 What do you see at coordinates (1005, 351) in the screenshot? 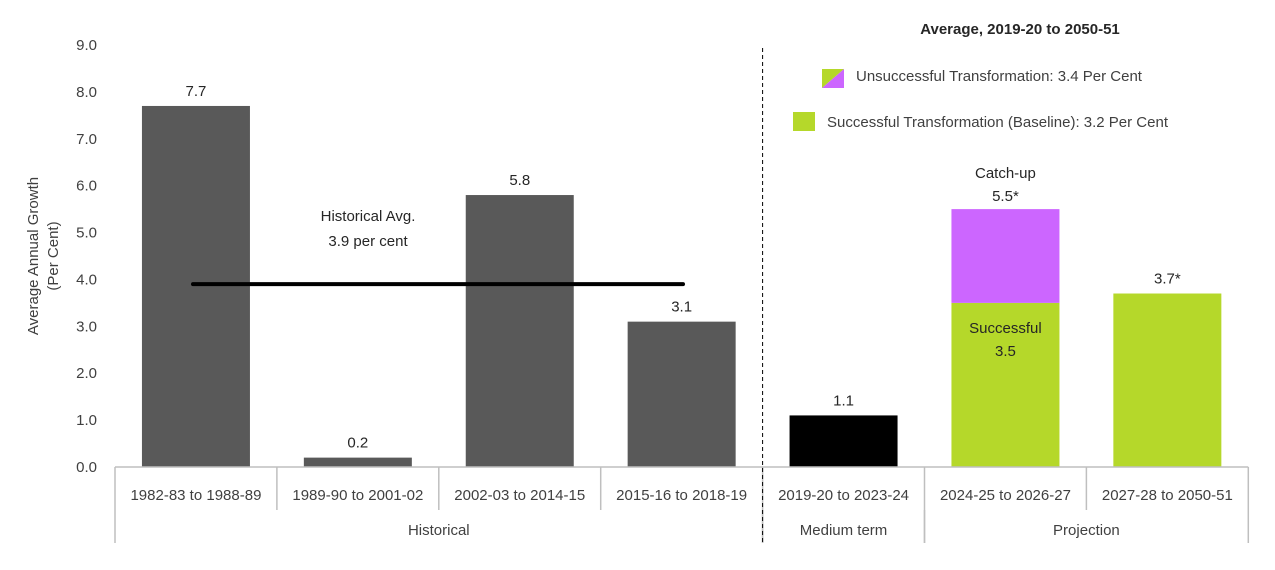
I see `bar-inner-value: 3.5` at bounding box center [1005, 351].